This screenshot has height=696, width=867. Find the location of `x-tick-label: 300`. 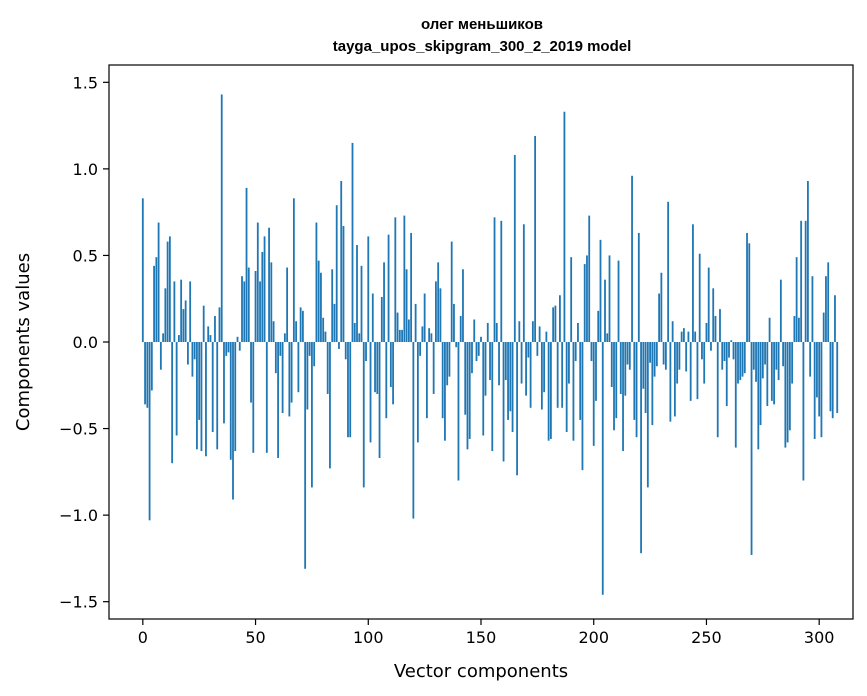

x-tick-label: 300 is located at coordinates (819, 637).